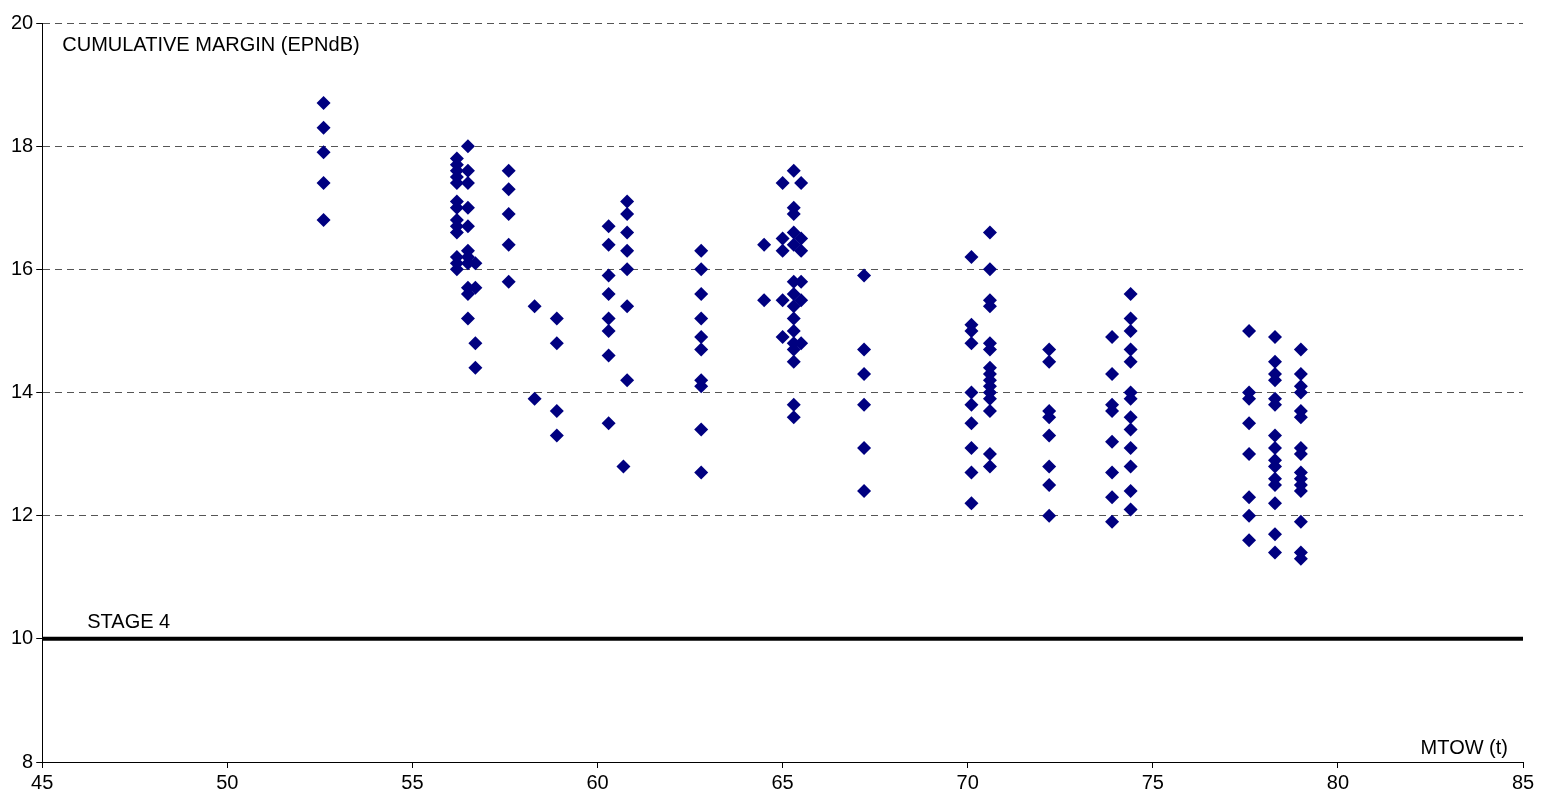 This screenshot has height=807, width=1559. What do you see at coordinates (22, 514) in the screenshot?
I see `y-tick-label: 12` at bounding box center [22, 514].